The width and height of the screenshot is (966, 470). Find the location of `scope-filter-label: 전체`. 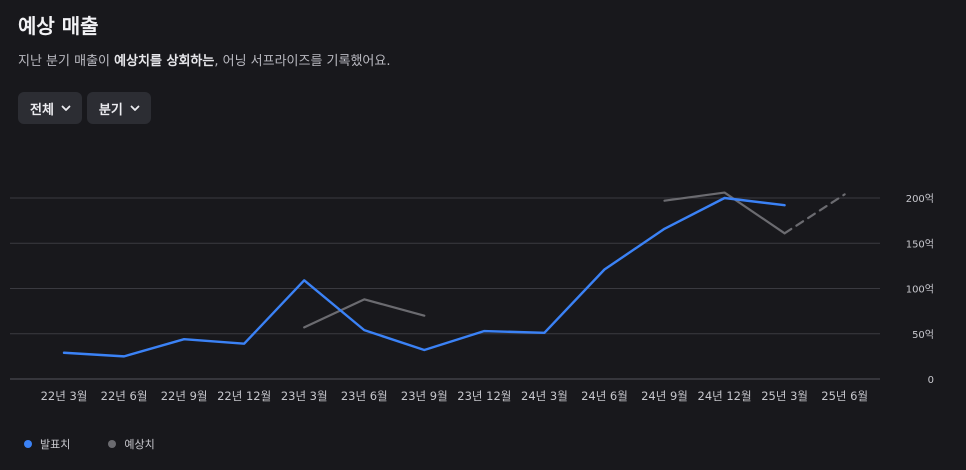

scope-filter-label: 전체 is located at coordinates (42, 110).